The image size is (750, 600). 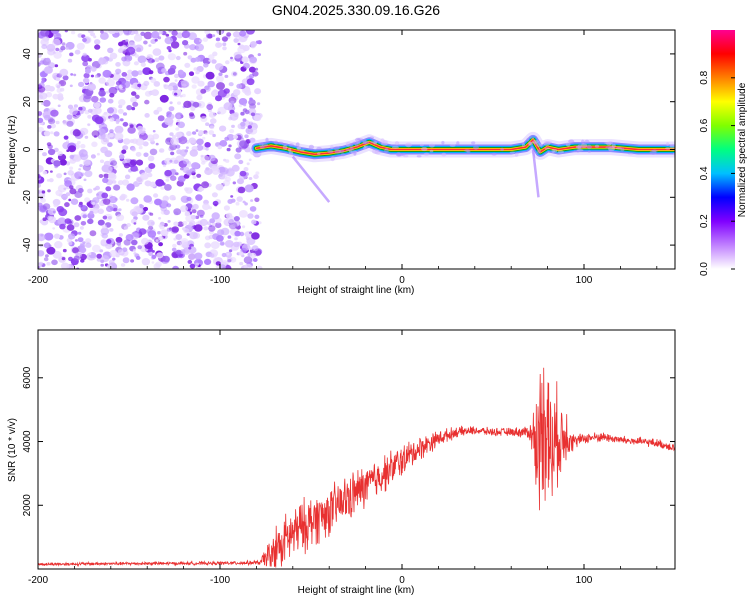 What do you see at coordinates (27, 102) in the screenshot?
I see `y-tick-label: 20` at bounding box center [27, 102].